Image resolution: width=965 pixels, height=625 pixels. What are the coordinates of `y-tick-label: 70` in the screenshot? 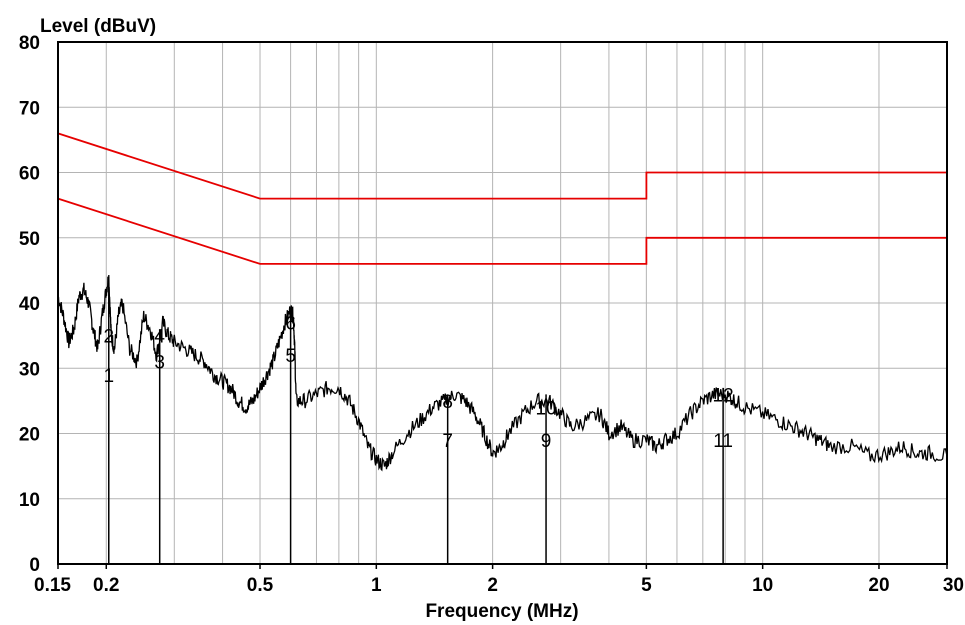 It's located at (29, 108).